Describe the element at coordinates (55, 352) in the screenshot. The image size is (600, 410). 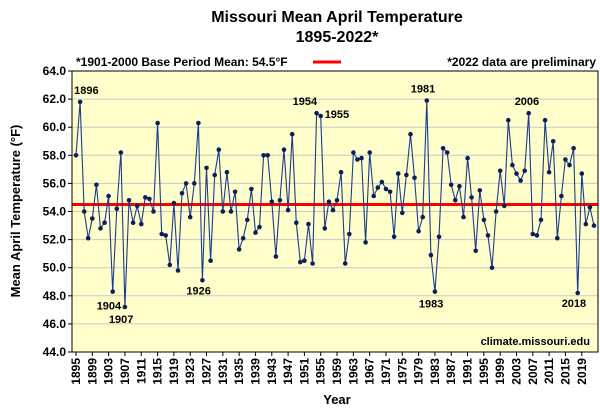
I see `y-tick-label: 44.0` at that location.